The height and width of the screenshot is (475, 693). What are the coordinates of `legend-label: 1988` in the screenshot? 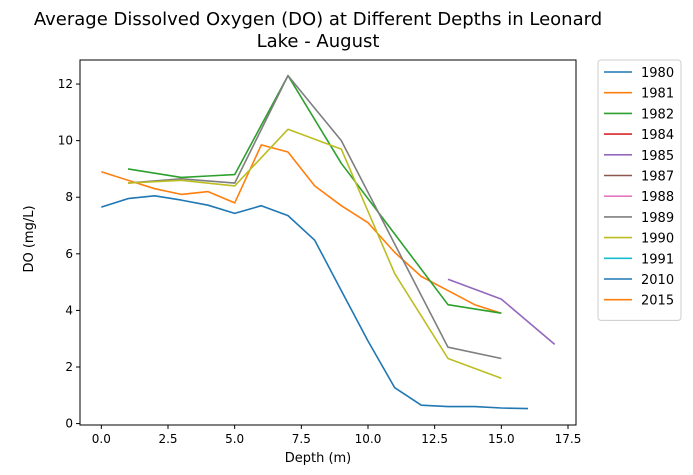 It's located at (657, 197).